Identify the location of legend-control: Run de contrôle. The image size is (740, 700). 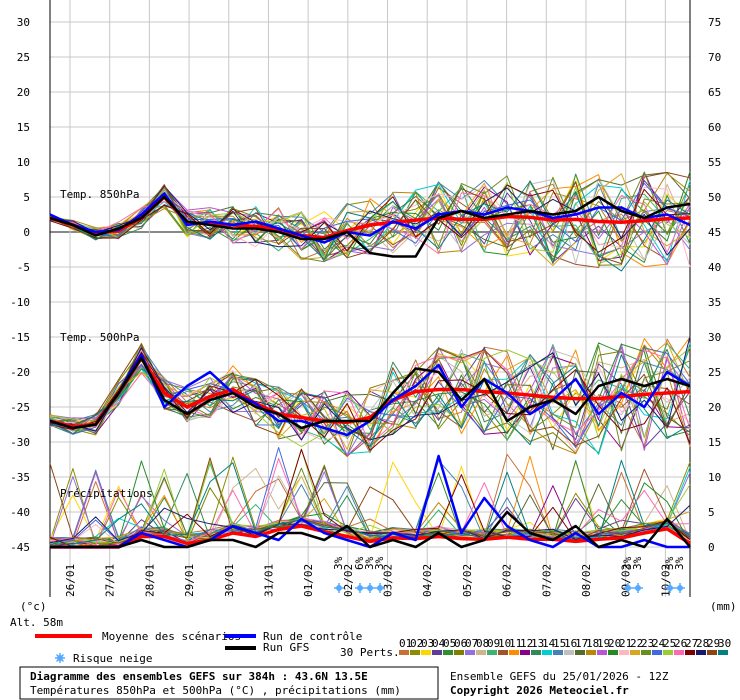
(312, 636).